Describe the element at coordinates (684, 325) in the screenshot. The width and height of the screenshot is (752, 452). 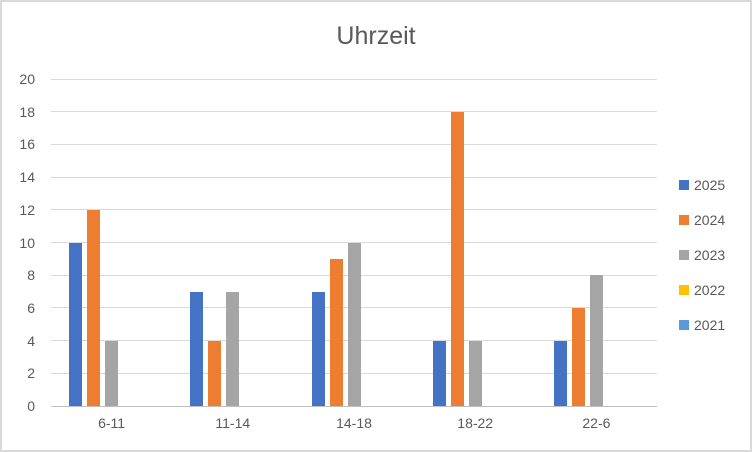
I see `legend-swatch-2021` at that location.